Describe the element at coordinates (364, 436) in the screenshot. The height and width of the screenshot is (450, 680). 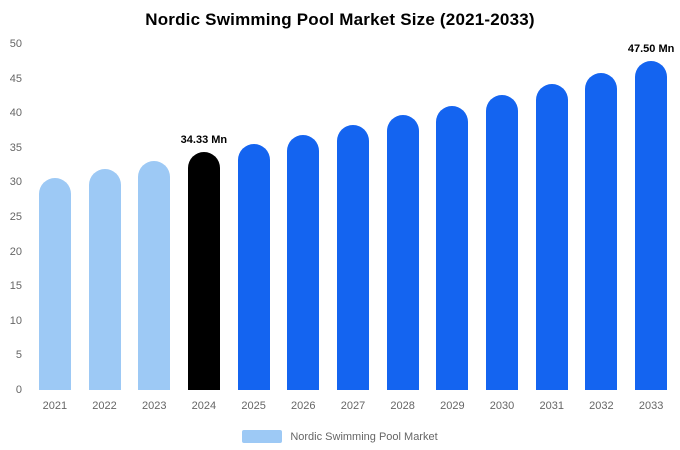
I see `legend-label: Nordic Swimming Pool Market` at that location.